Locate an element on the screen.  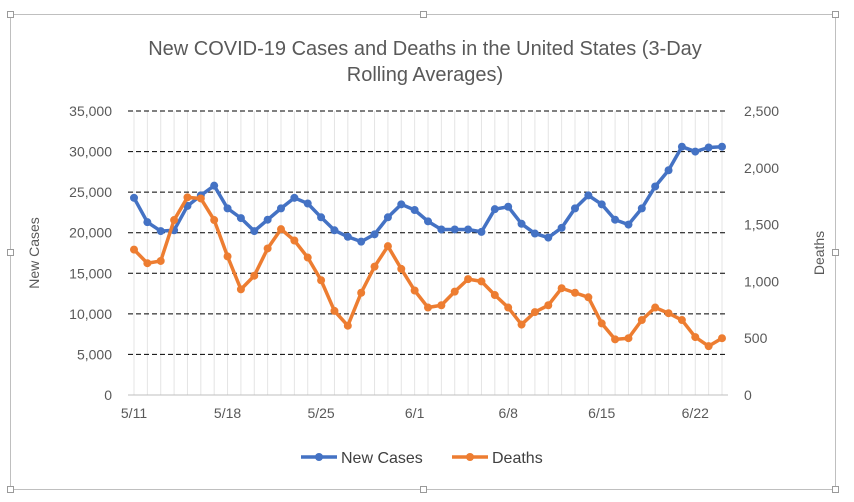
y2-tick-label: 1,500 is located at coordinates (761, 225).